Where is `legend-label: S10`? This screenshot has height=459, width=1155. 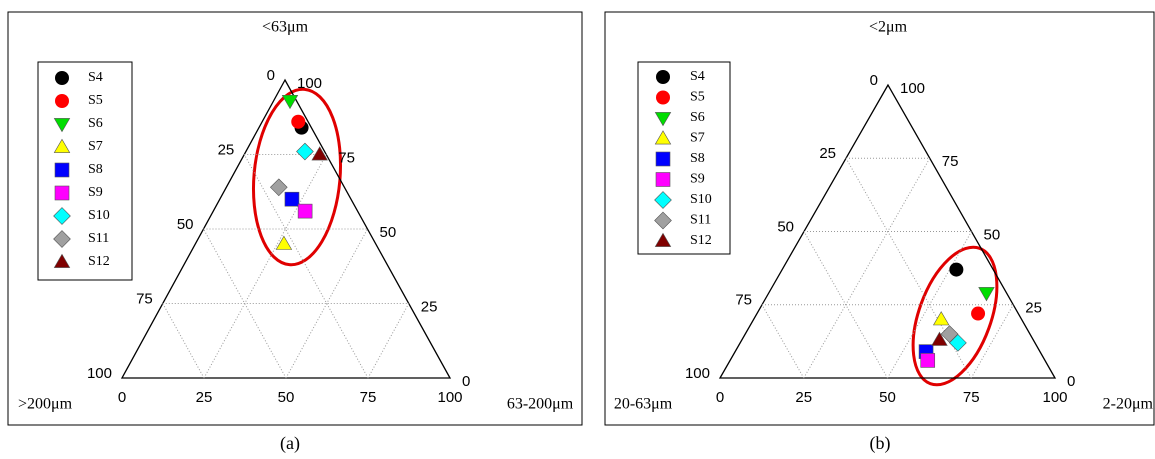
legend-label: S10 is located at coordinates (701, 199).